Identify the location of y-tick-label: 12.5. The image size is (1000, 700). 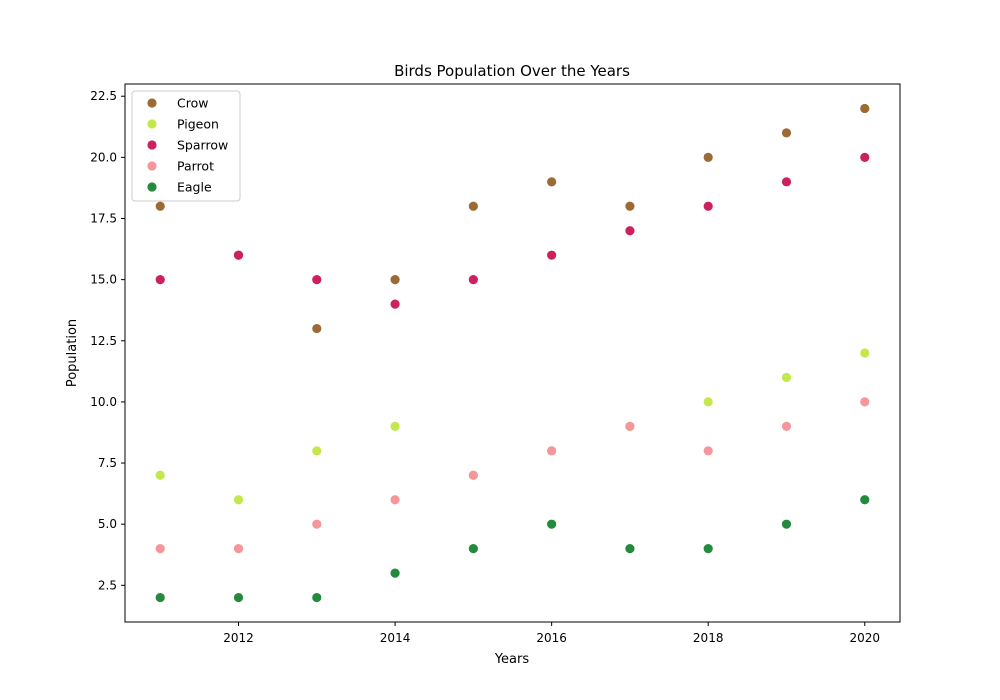
(103, 341).